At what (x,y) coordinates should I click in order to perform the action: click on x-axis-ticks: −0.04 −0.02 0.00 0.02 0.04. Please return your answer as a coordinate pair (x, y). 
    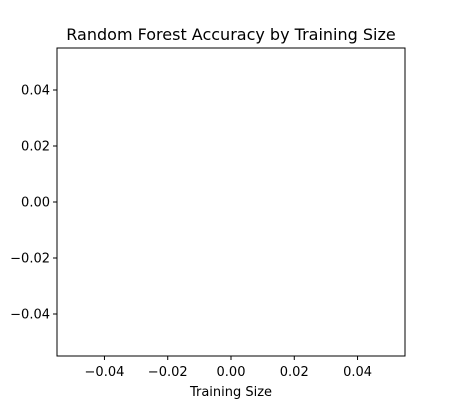
    Looking at the image, I should click on (228, 368).